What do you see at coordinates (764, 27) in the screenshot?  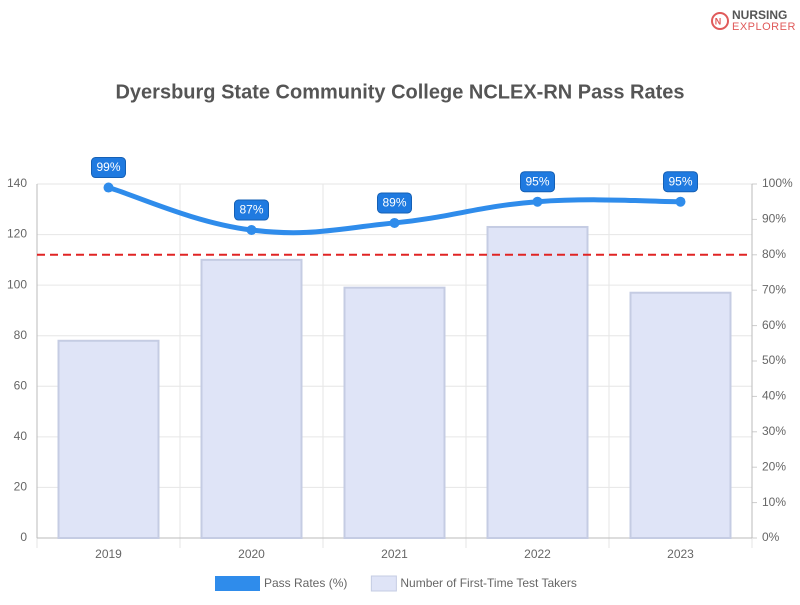 I see `logo-text: EXPLORER` at bounding box center [764, 27].